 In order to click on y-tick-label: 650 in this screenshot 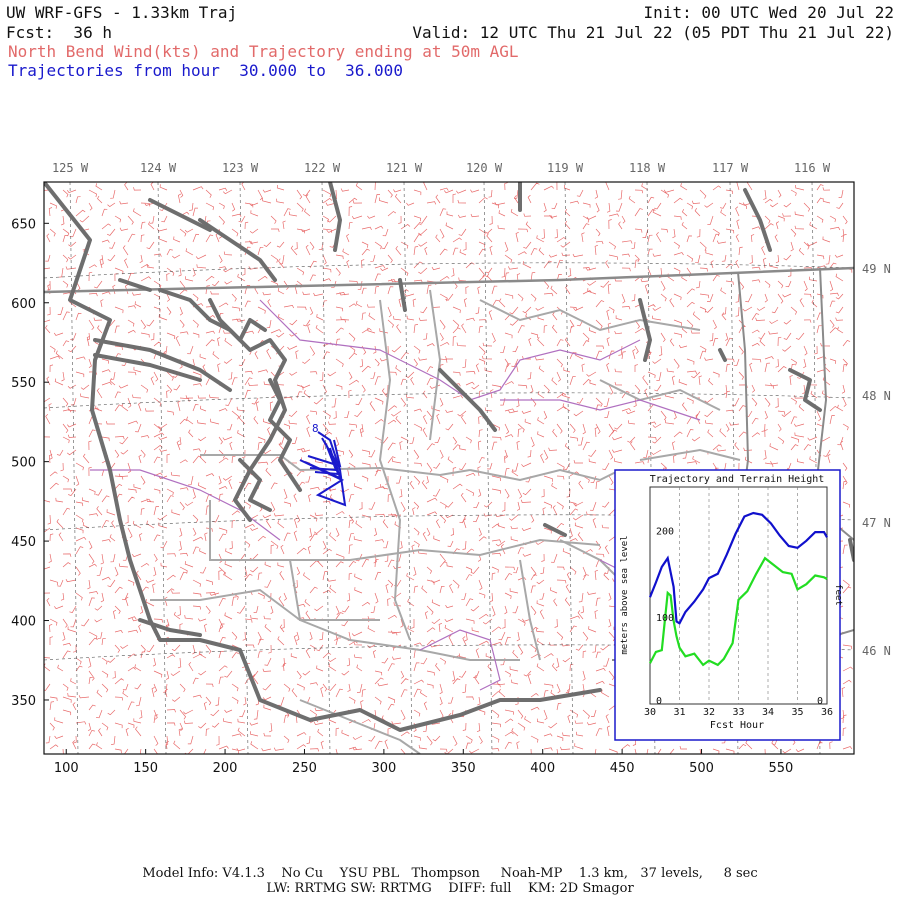, I will do `click(23, 224)`.